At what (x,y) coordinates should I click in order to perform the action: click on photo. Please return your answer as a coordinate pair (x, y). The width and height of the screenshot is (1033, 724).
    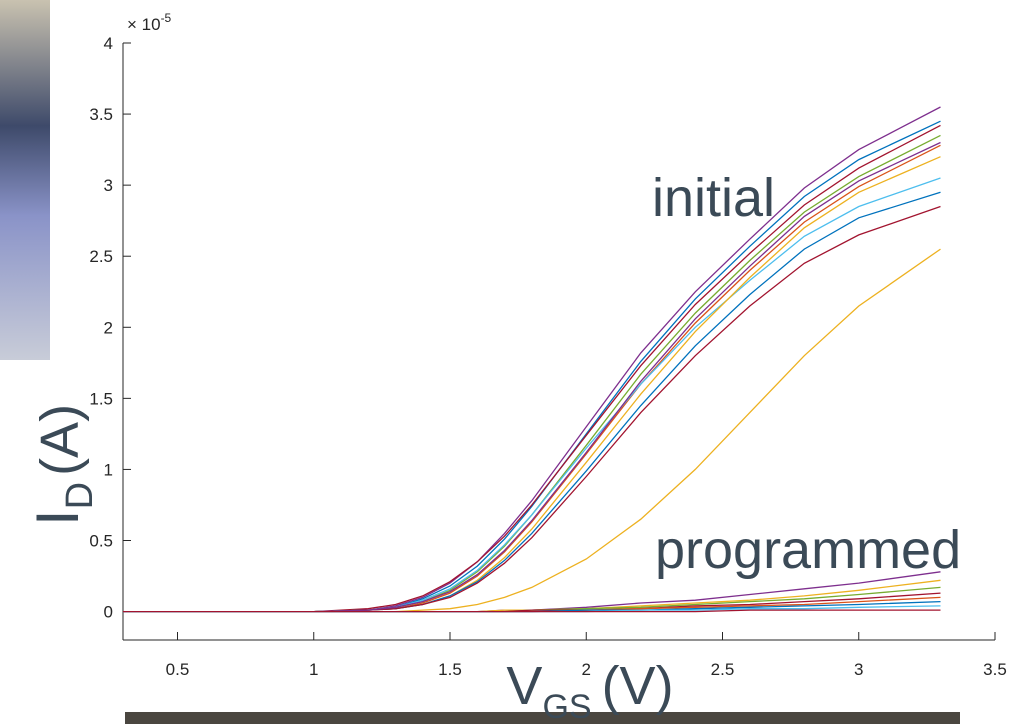
    Looking at the image, I should click on (25, 180).